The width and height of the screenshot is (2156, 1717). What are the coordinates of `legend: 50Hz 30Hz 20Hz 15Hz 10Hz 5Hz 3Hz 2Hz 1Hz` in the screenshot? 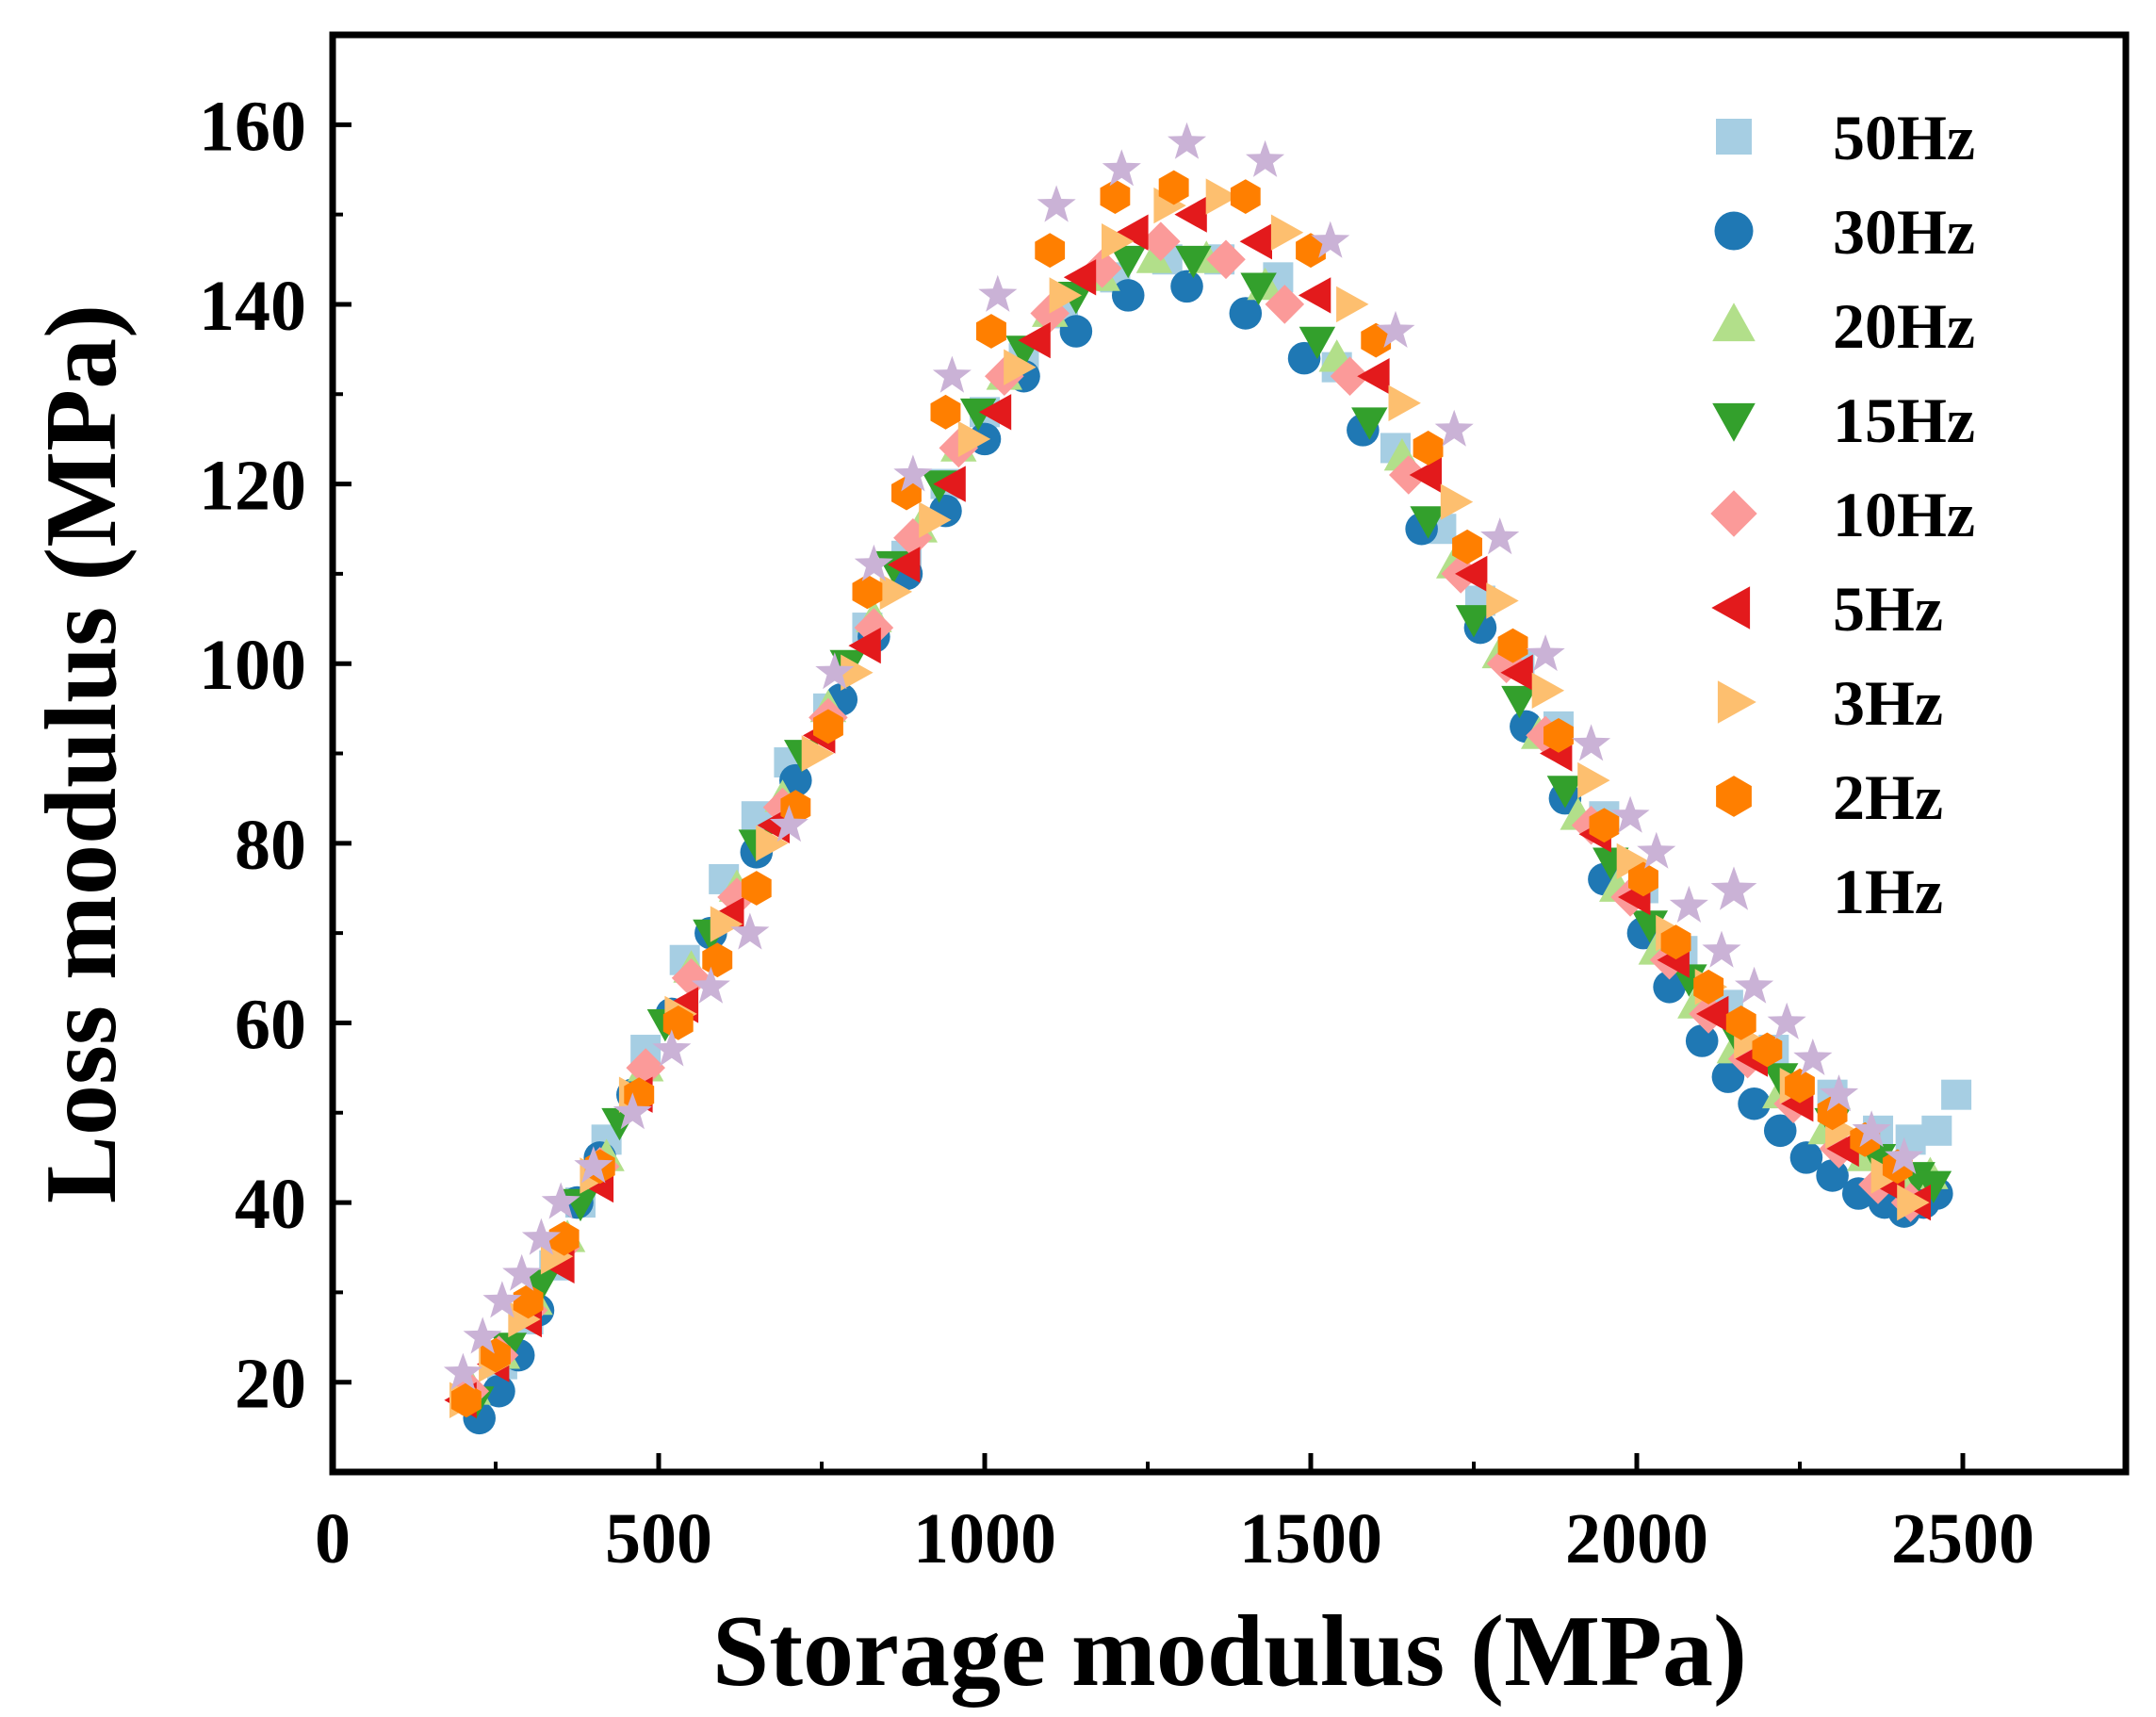 It's located at (1843, 514).